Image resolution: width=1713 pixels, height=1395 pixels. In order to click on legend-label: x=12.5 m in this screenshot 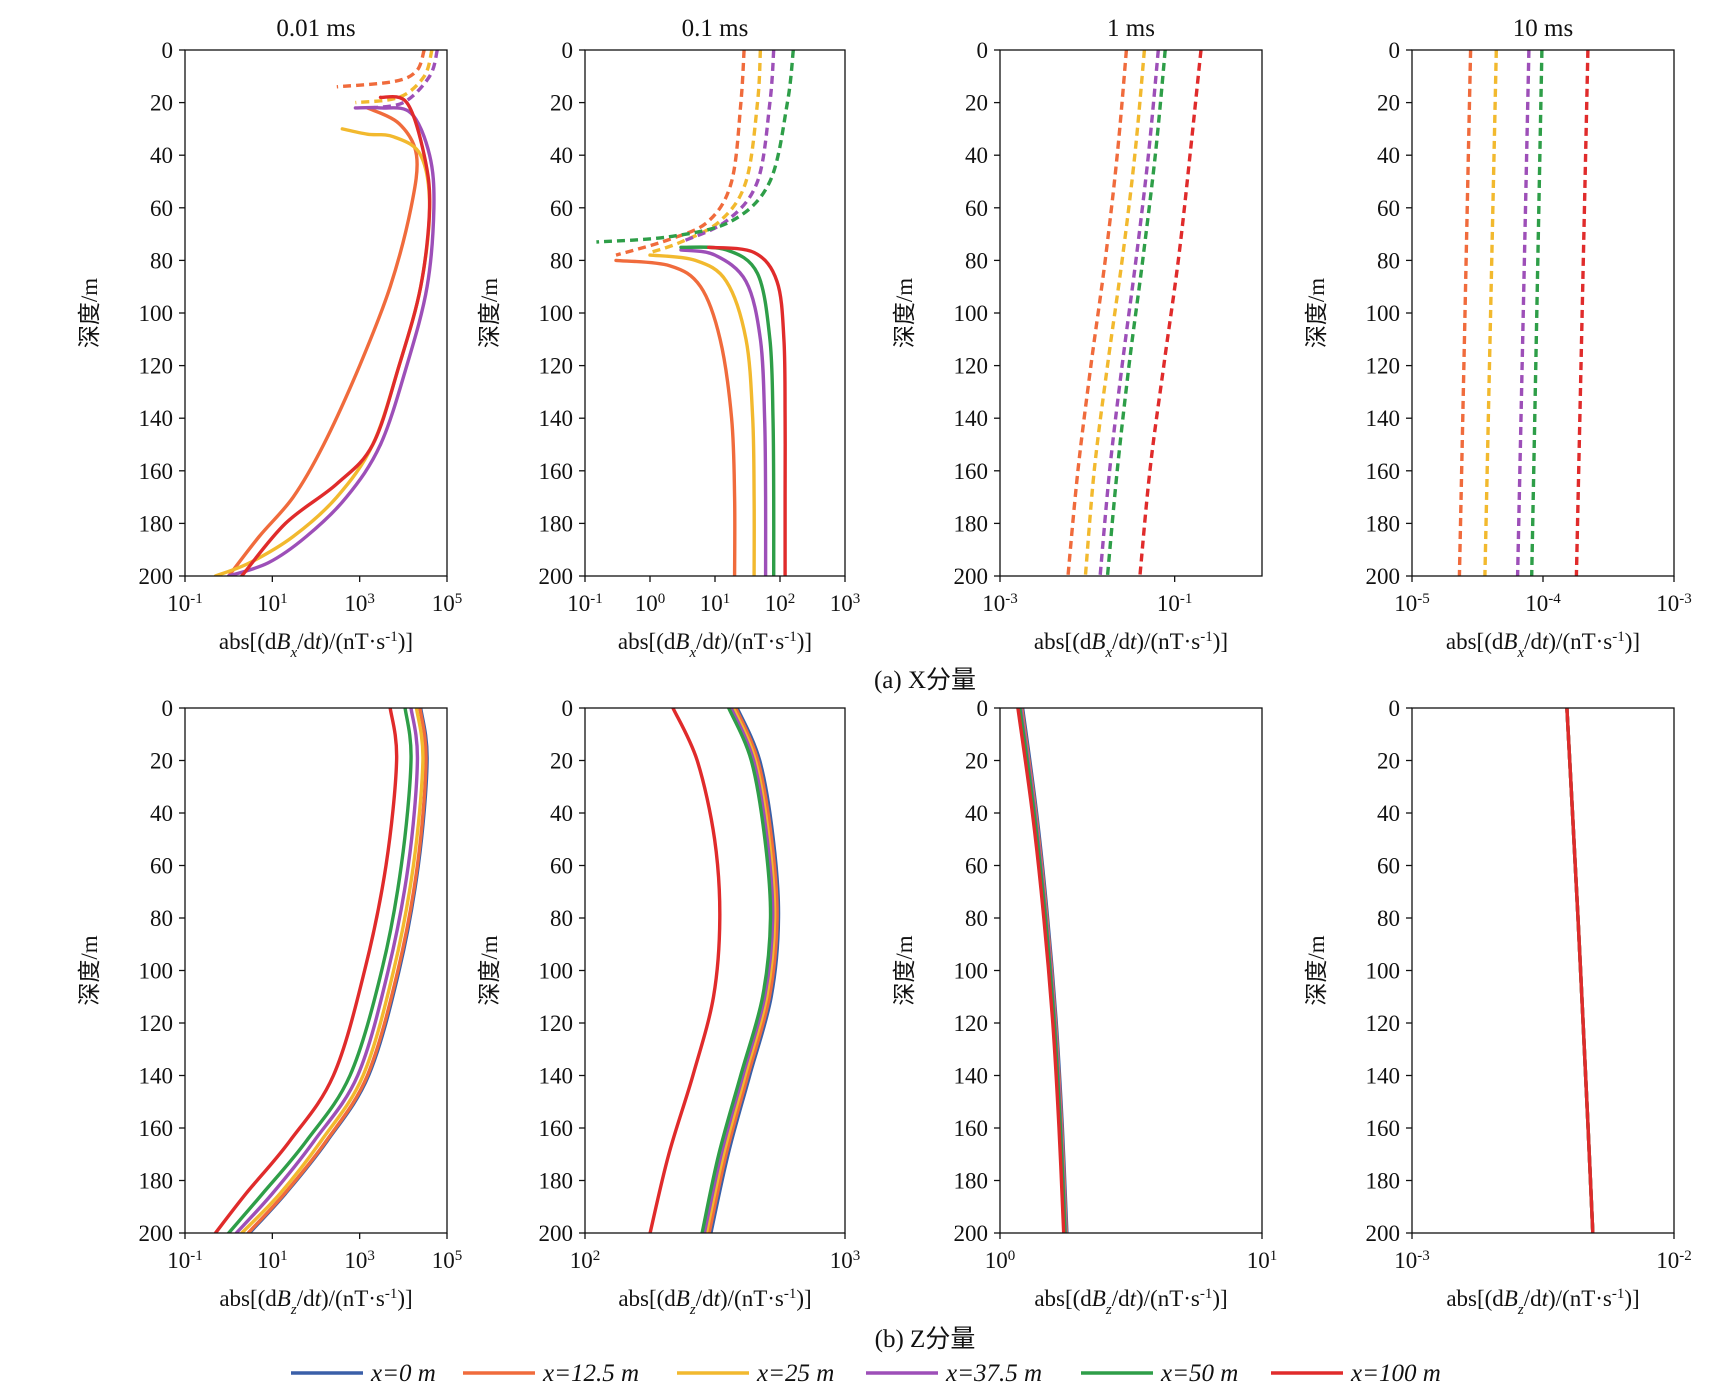, I will do `click(590, 1373)`.